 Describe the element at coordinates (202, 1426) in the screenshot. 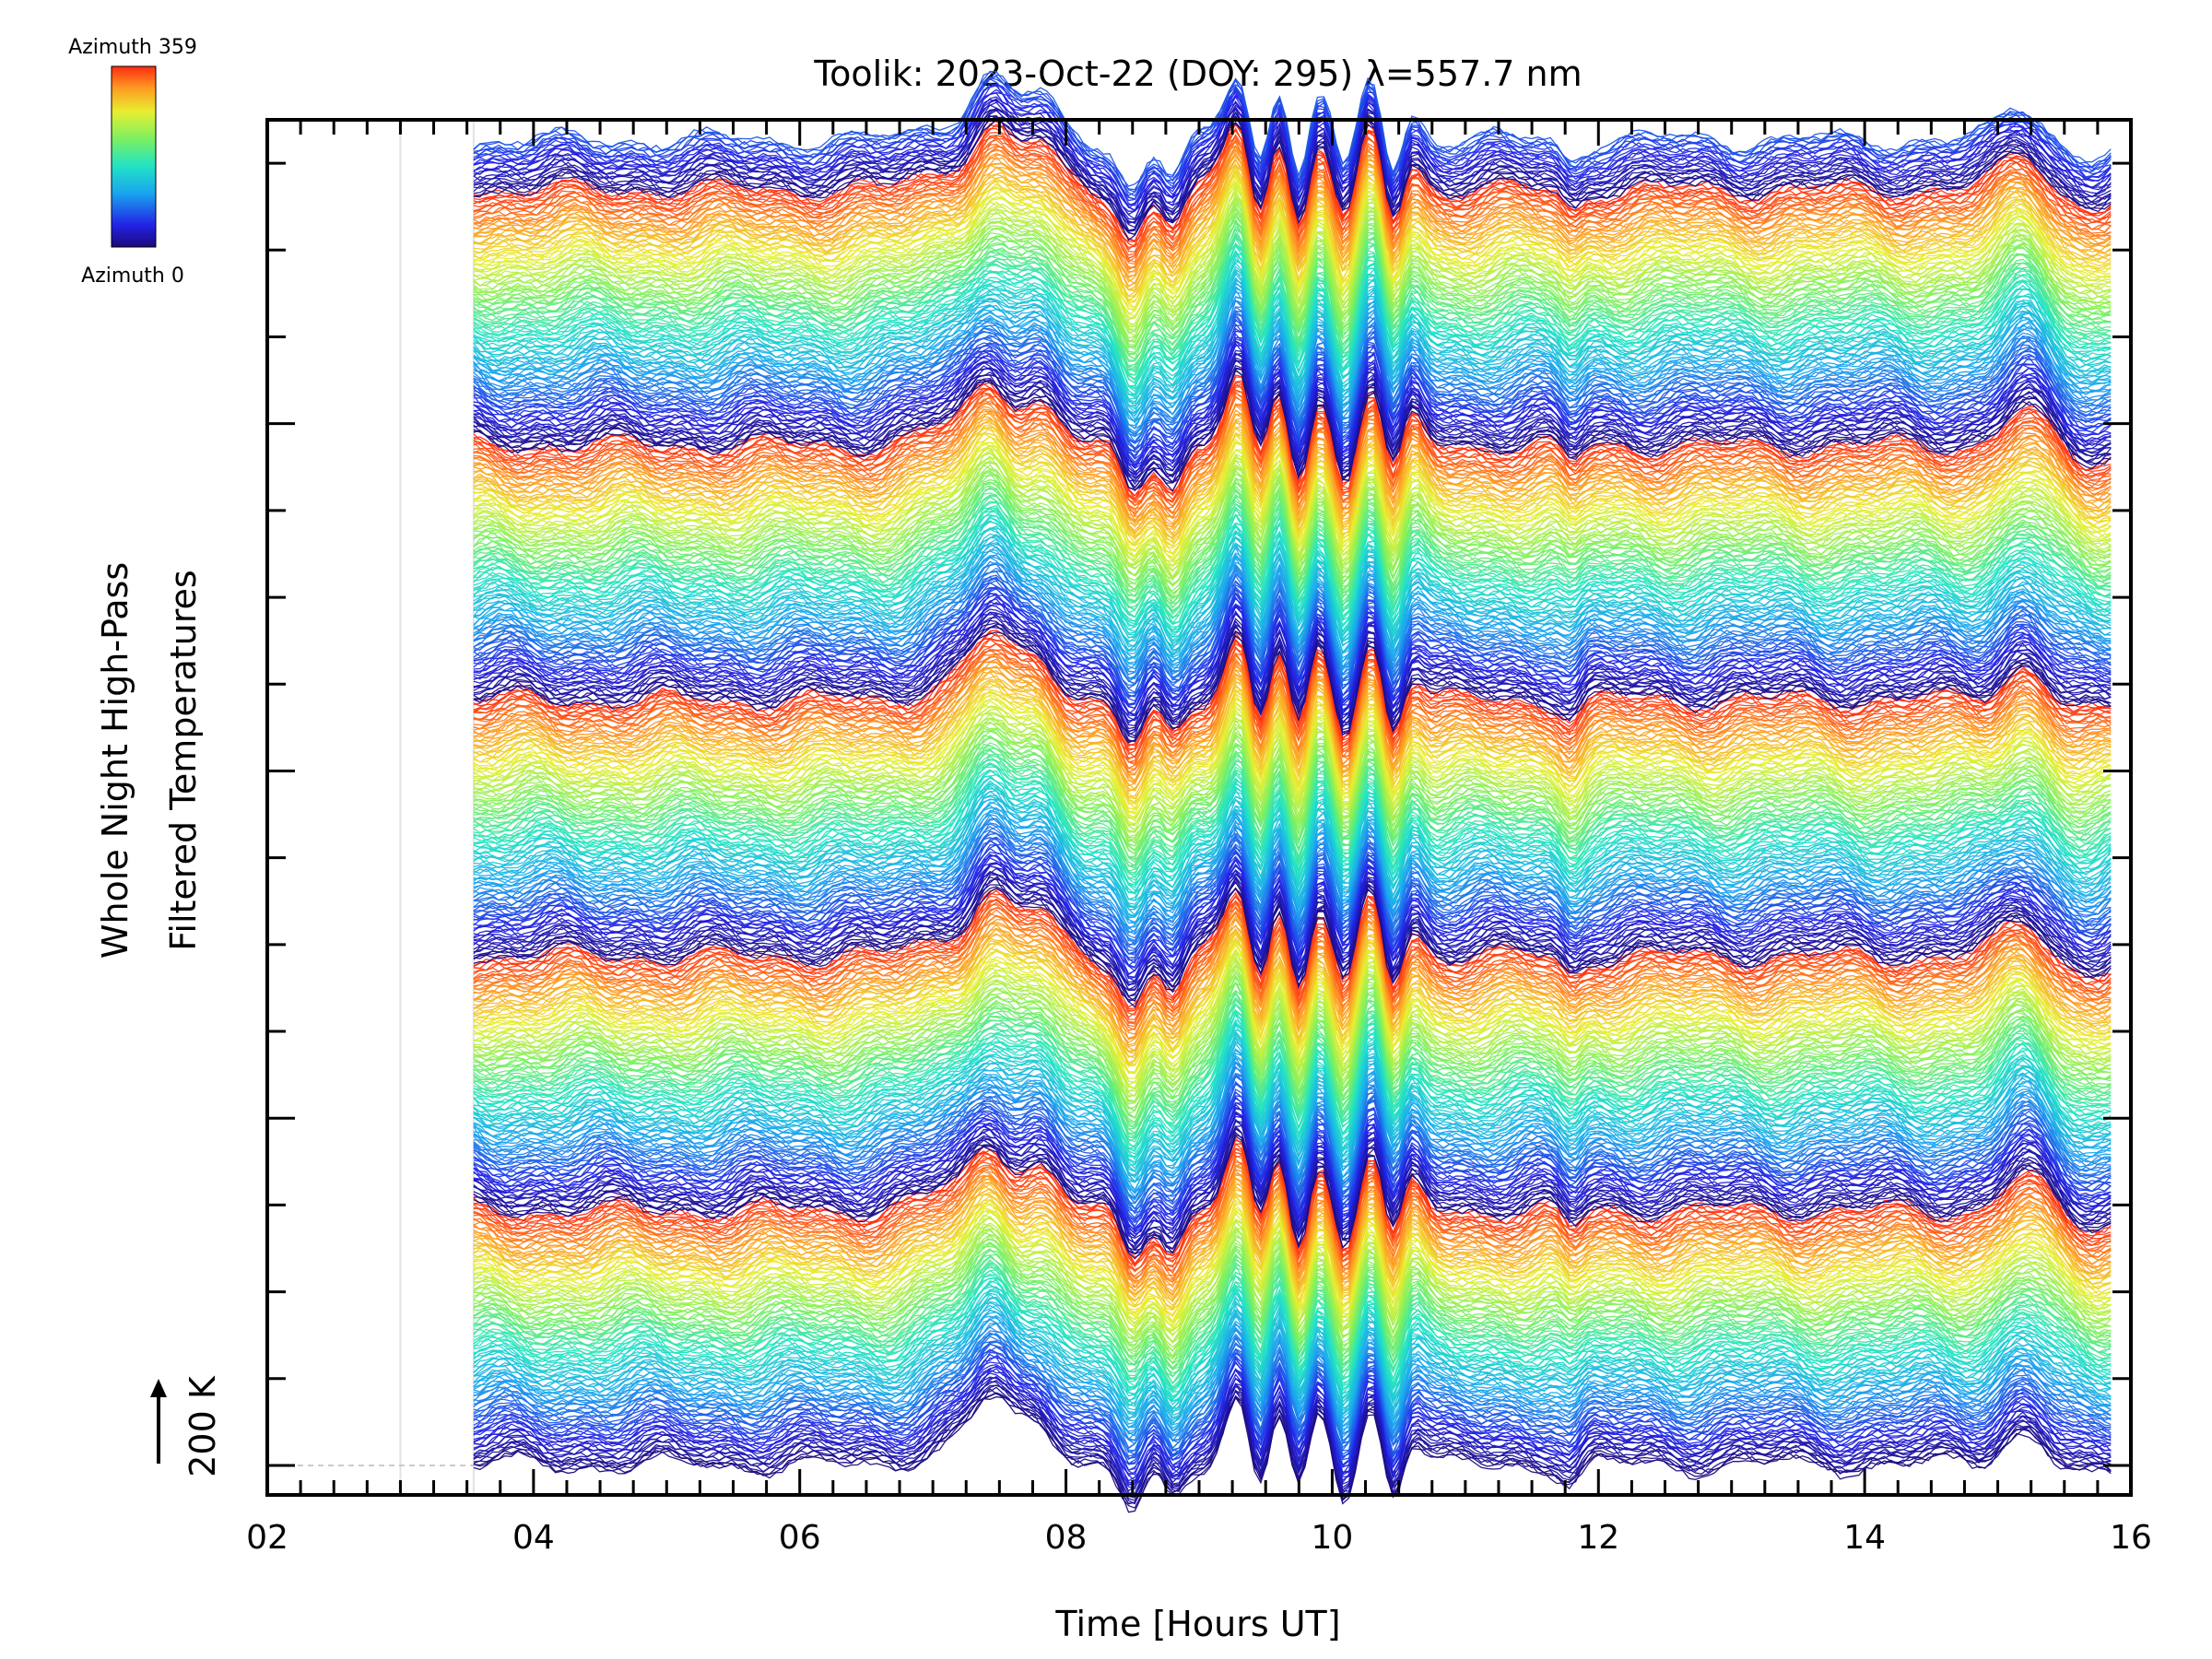

I see `scale-label: 200 K` at that location.